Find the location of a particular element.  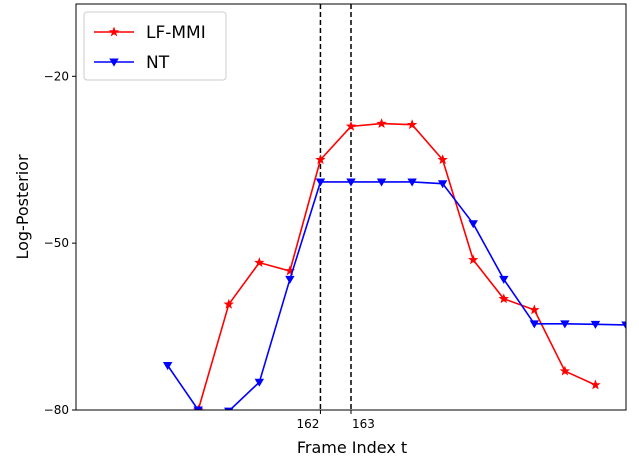

y-tick-label: −50 is located at coordinates (56, 243).